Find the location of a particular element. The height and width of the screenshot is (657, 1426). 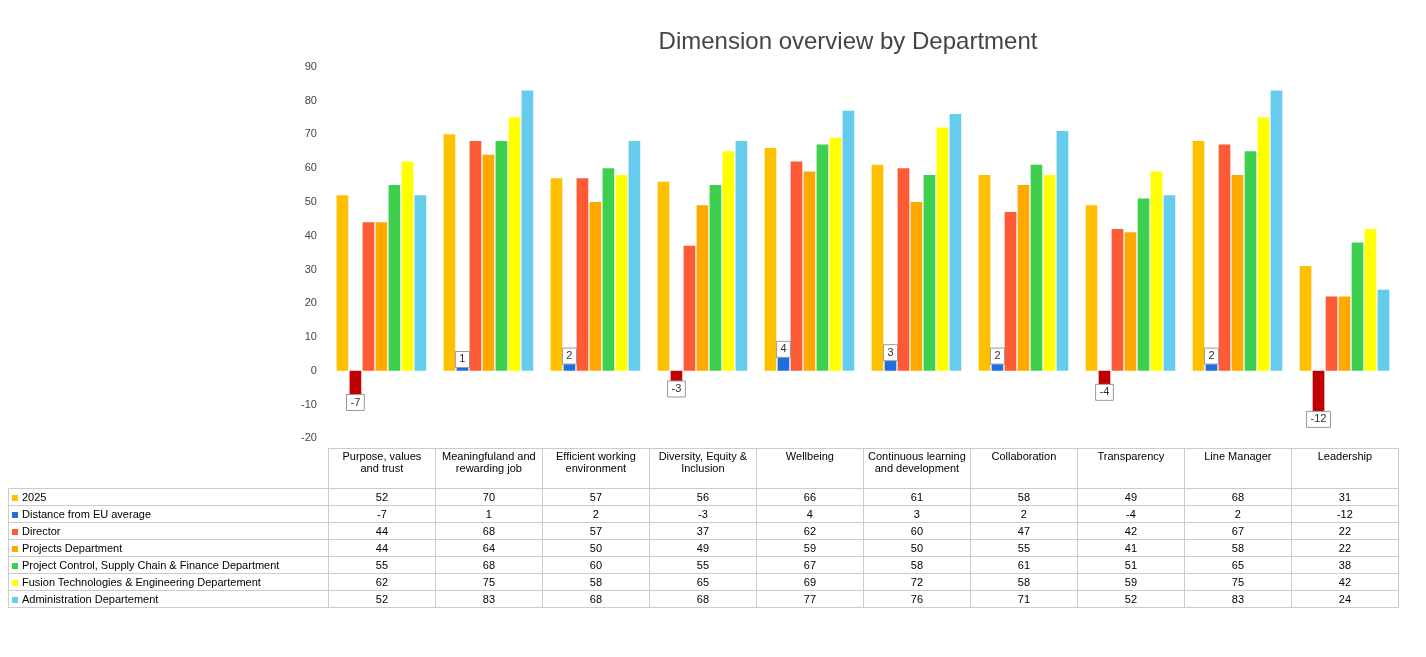

y-tick-label: 40 is located at coordinates (310, 234).